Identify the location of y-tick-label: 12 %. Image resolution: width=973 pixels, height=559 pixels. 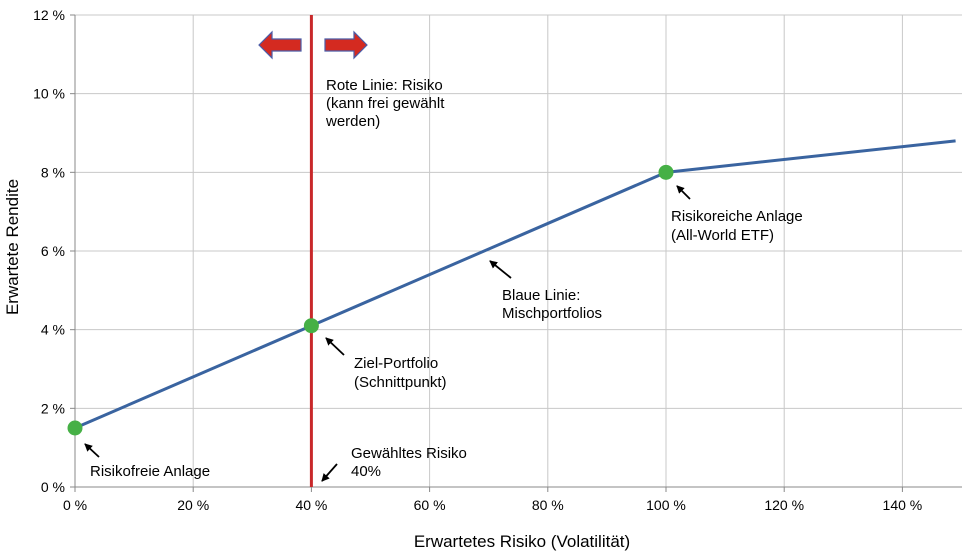
(49, 15).